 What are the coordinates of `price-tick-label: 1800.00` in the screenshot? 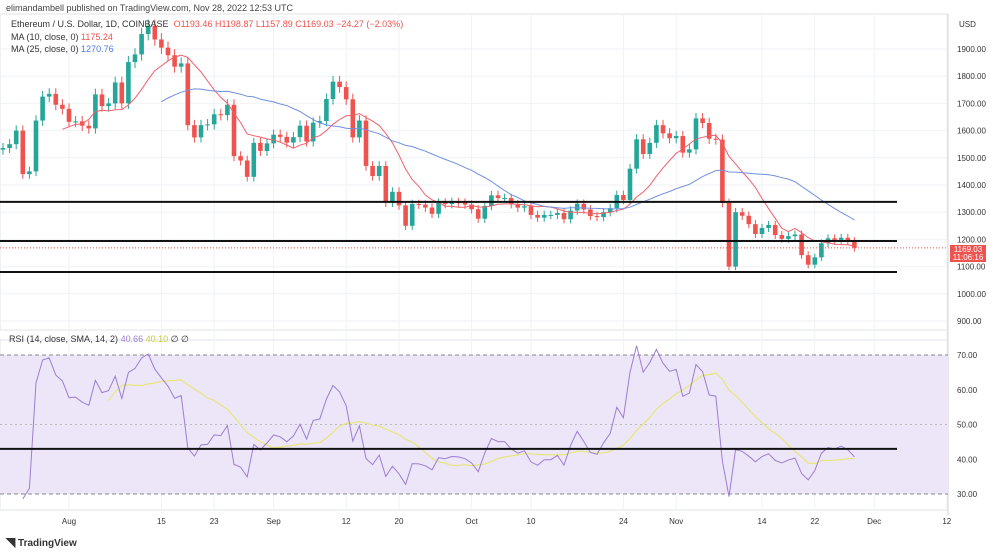 It's located at (971, 76).